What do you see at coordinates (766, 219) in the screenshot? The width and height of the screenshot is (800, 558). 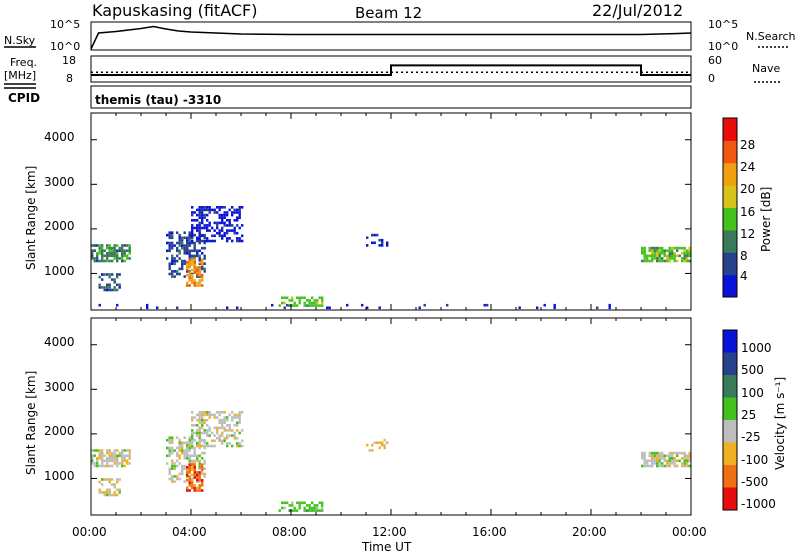 I see `power-colorbar-label: Power [dB]` at bounding box center [766, 219].